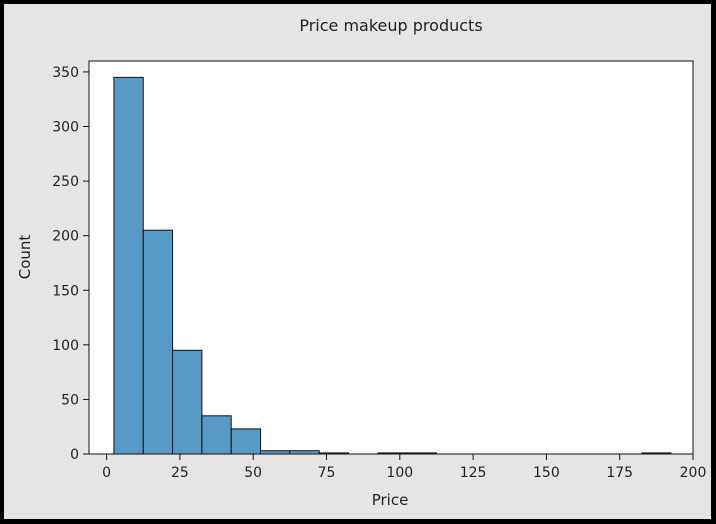  What do you see at coordinates (619, 473) in the screenshot?
I see `x-tick-label: 175` at bounding box center [619, 473].